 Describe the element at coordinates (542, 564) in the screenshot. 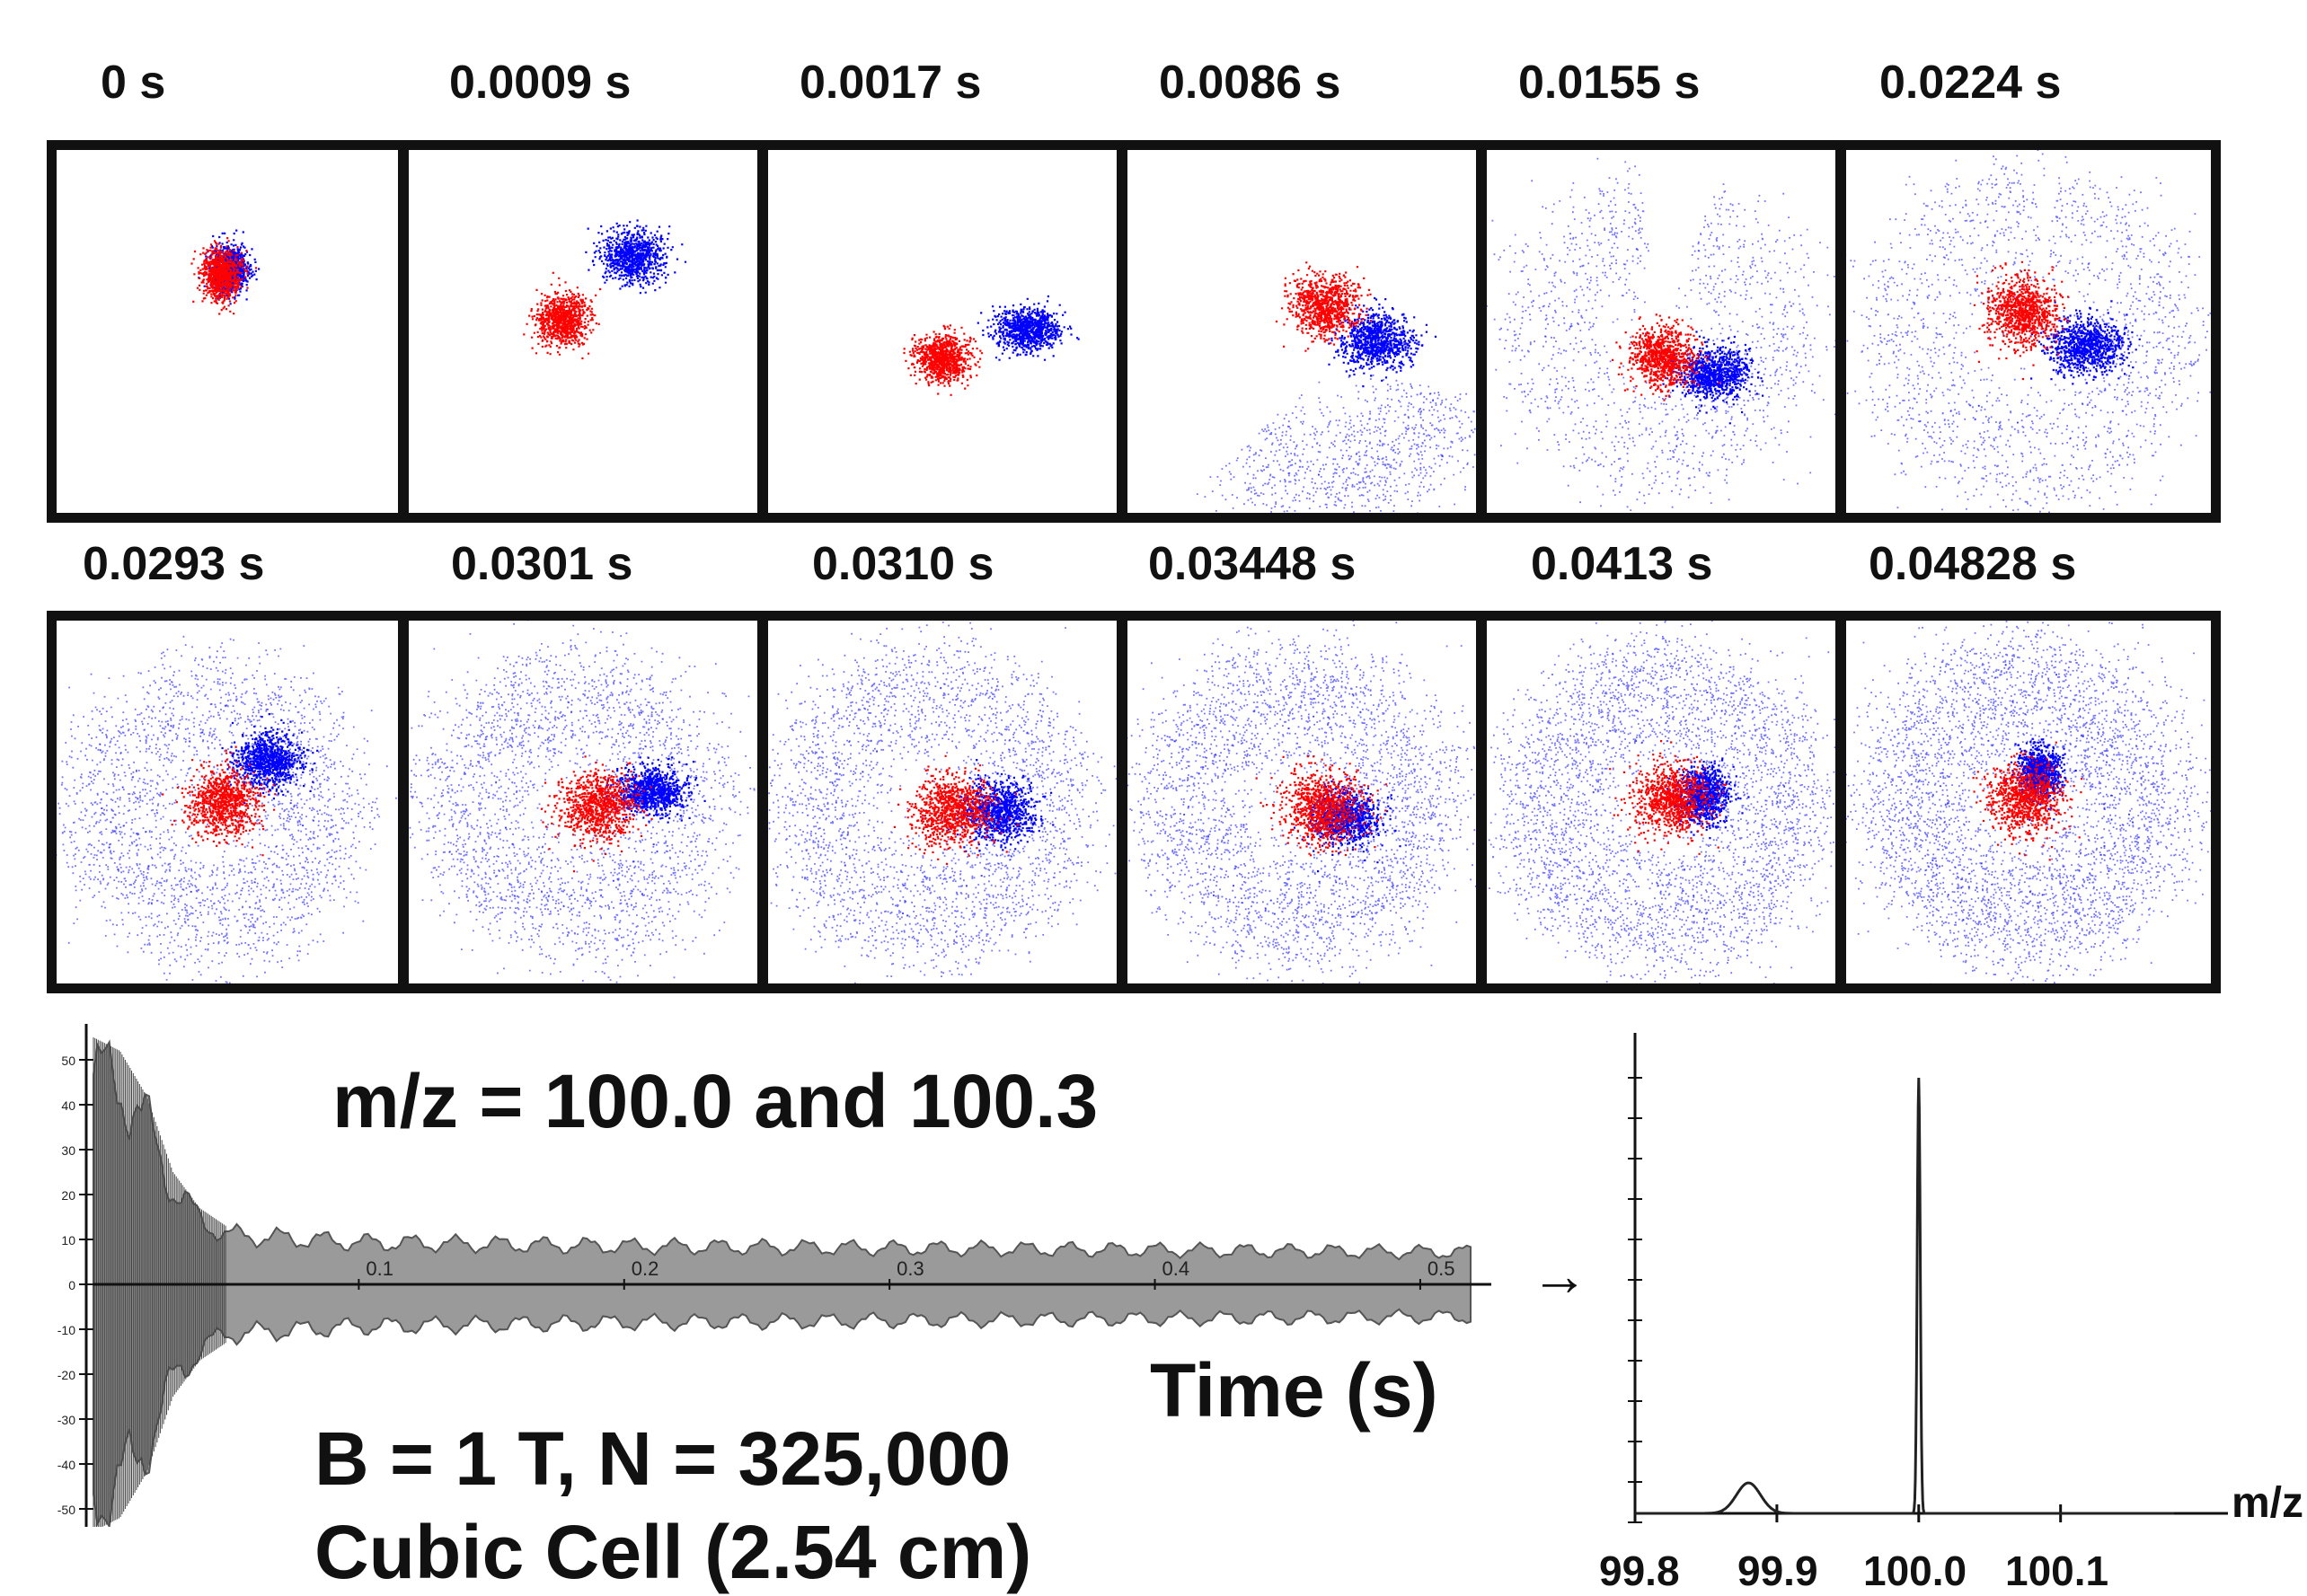

I see `time-label-8: 0.0301 s` at that location.